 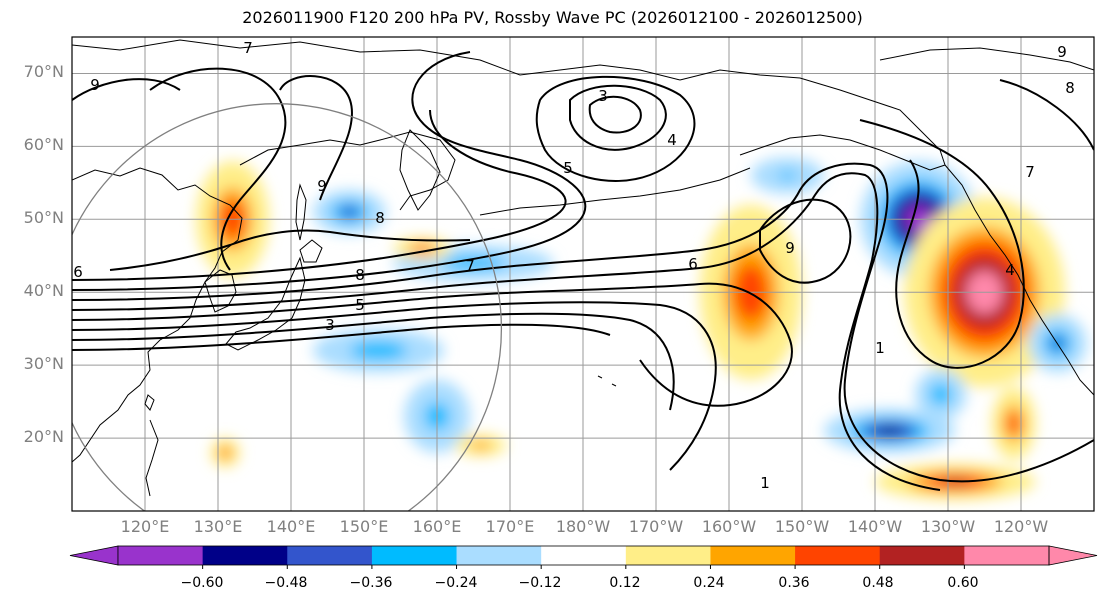 What do you see at coordinates (456, 583) in the screenshot?
I see `colorbar-tick-label: −0.24` at bounding box center [456, 583].